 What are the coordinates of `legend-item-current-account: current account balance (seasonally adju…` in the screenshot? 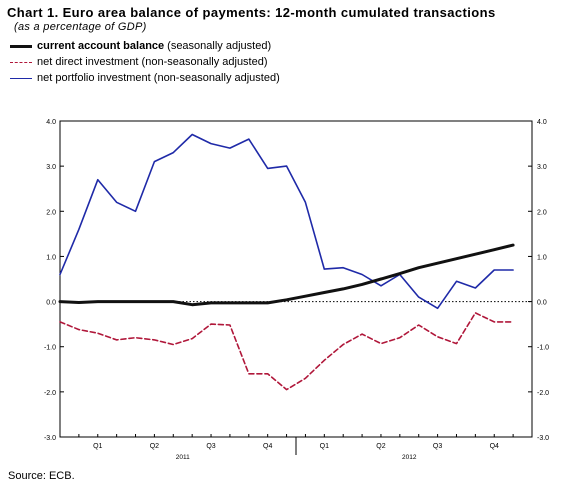 It's located at (145, 46).